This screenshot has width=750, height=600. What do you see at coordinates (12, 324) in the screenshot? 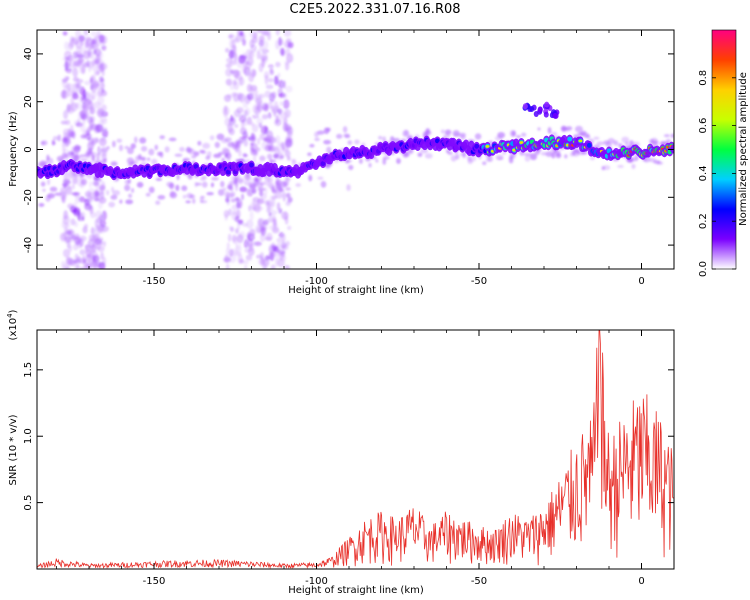
I see `snr-y-multiplier: (x104)` at bounding box center [12, 324].